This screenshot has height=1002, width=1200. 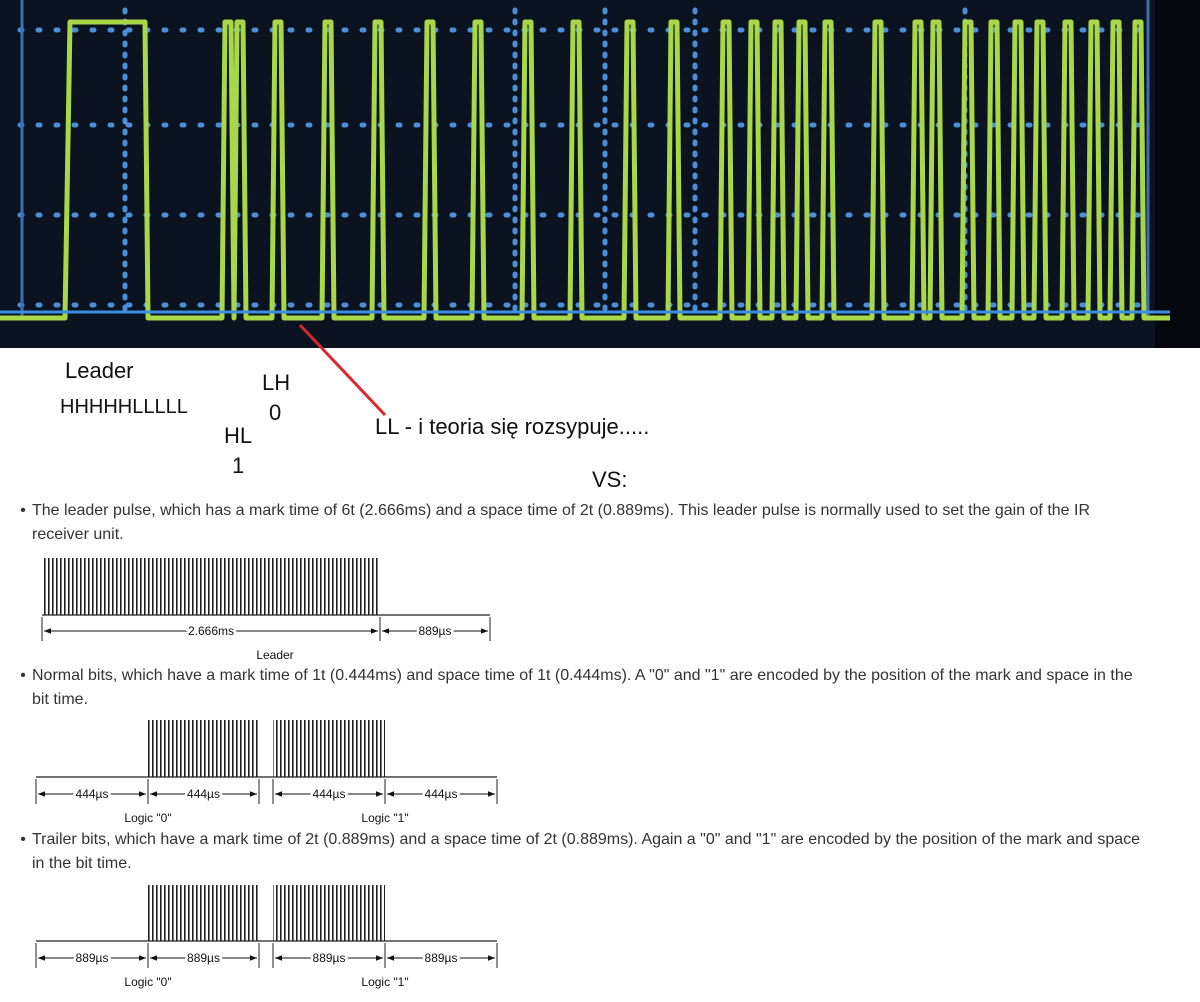 I want to click on annotation: VS:, so click(x=610, y=479).